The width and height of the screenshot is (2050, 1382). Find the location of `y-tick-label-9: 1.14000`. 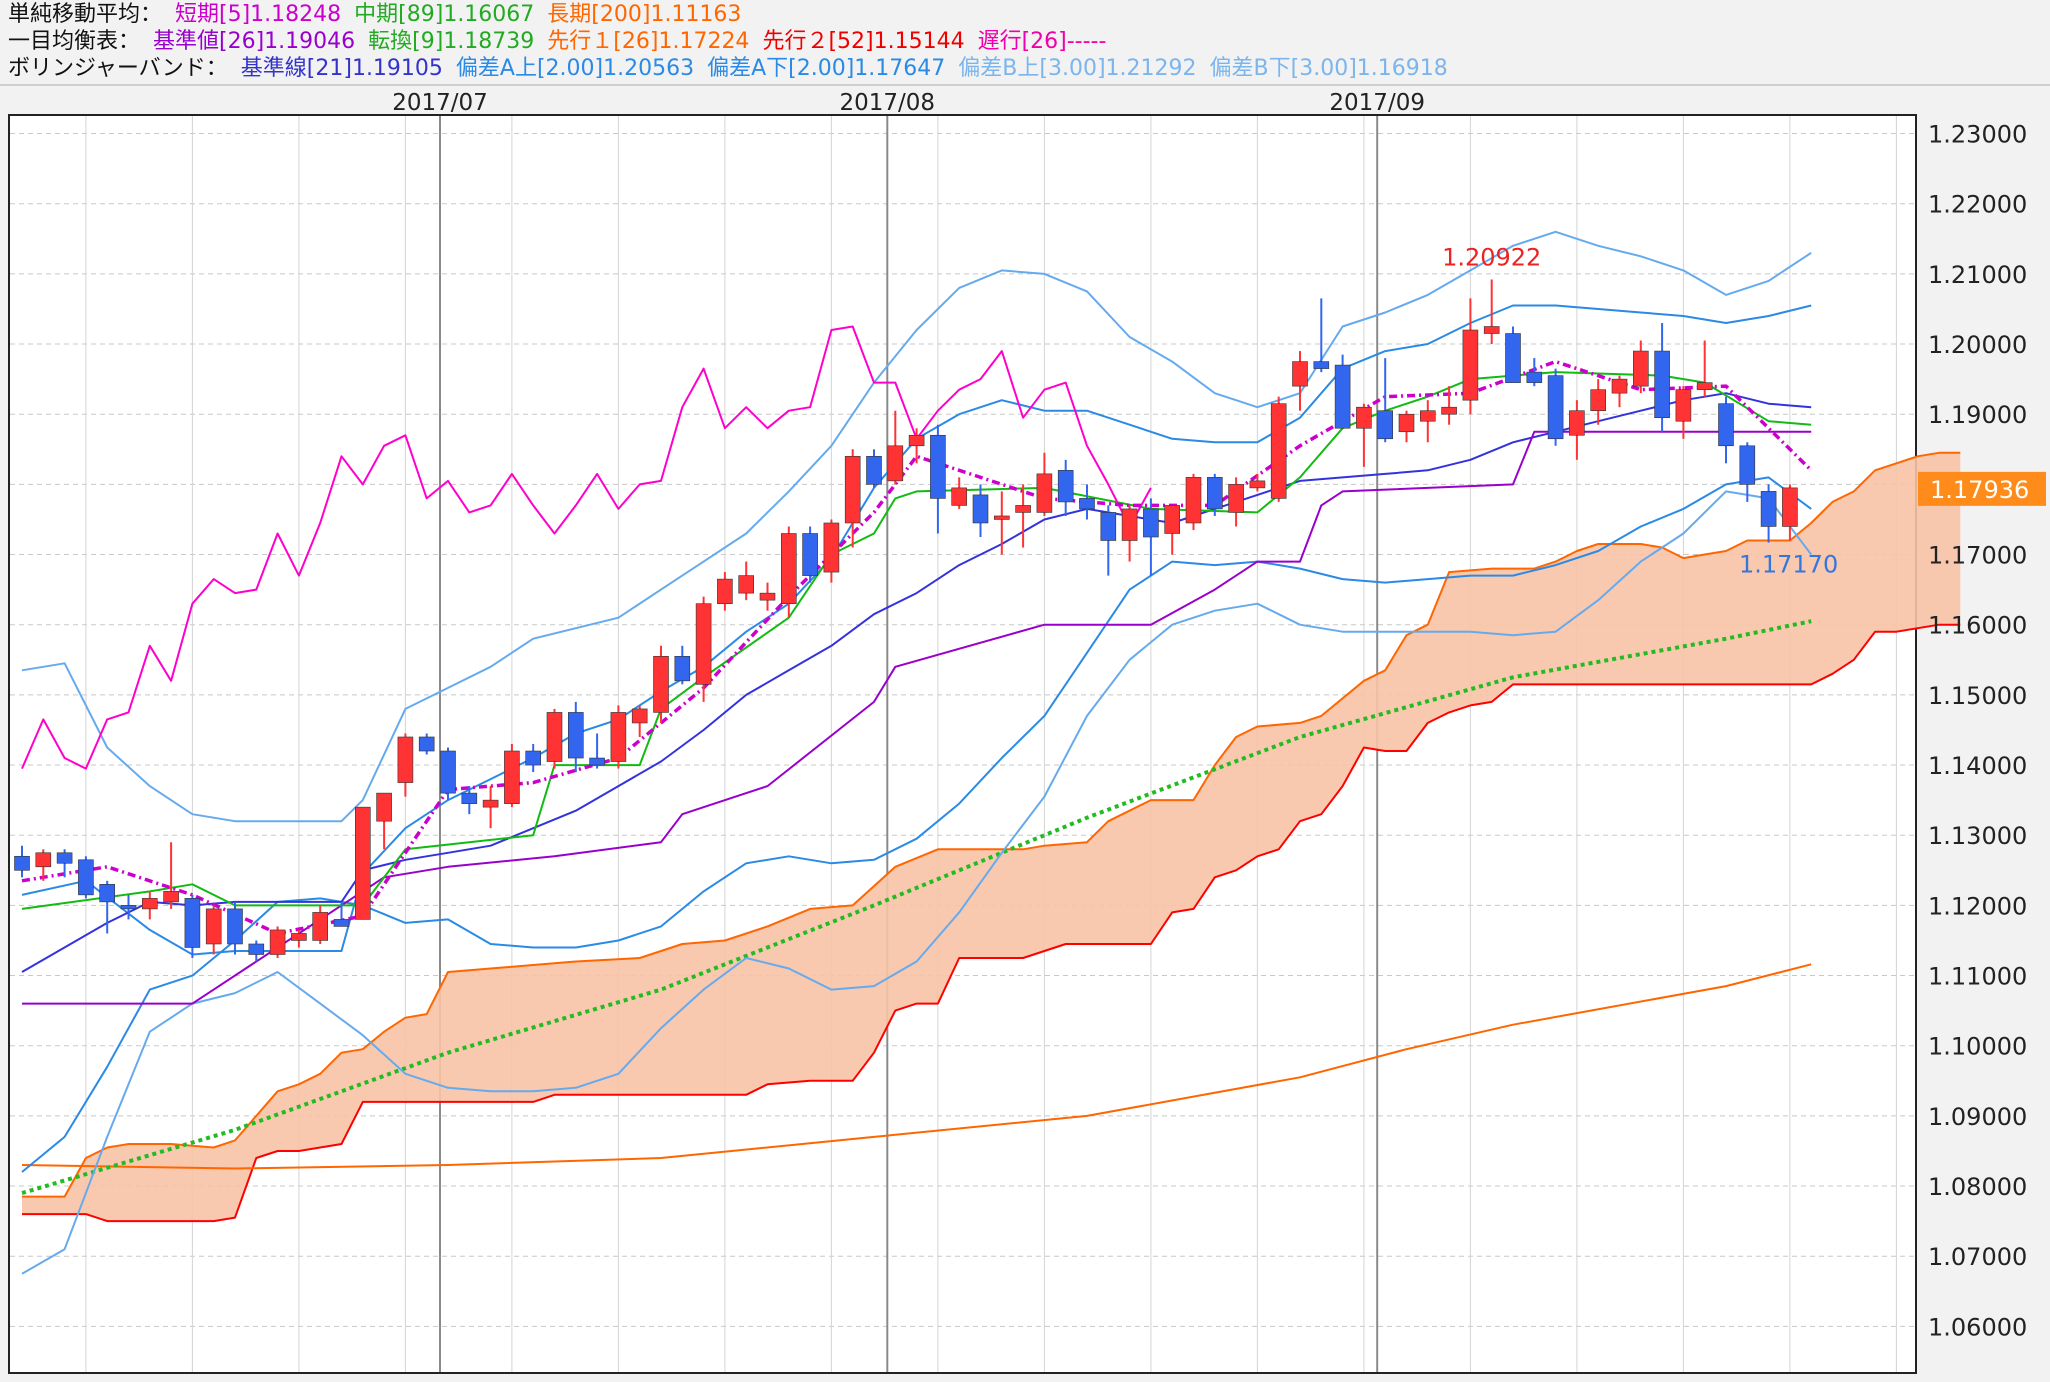

y-tick-label-9: 1.14000 is located at coordinates (1977, 766).